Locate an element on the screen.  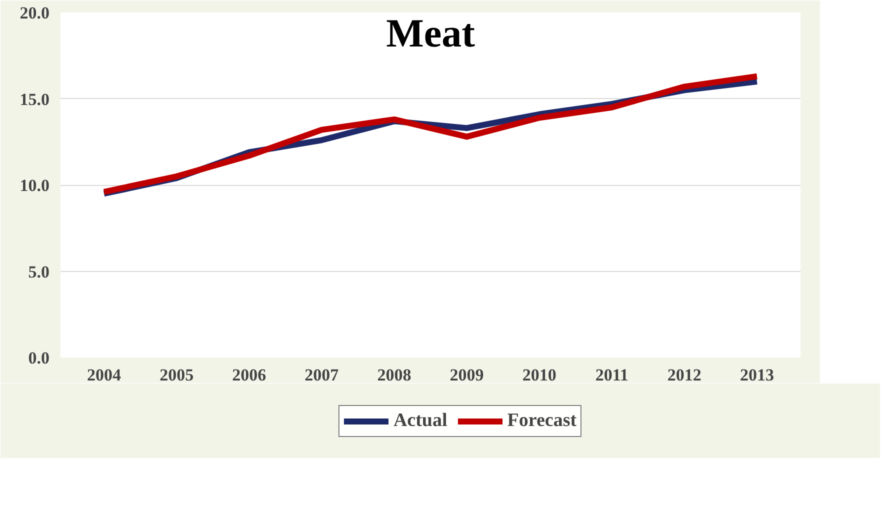
y-tick-label: 20.0 is located at coordinates (35, 13).